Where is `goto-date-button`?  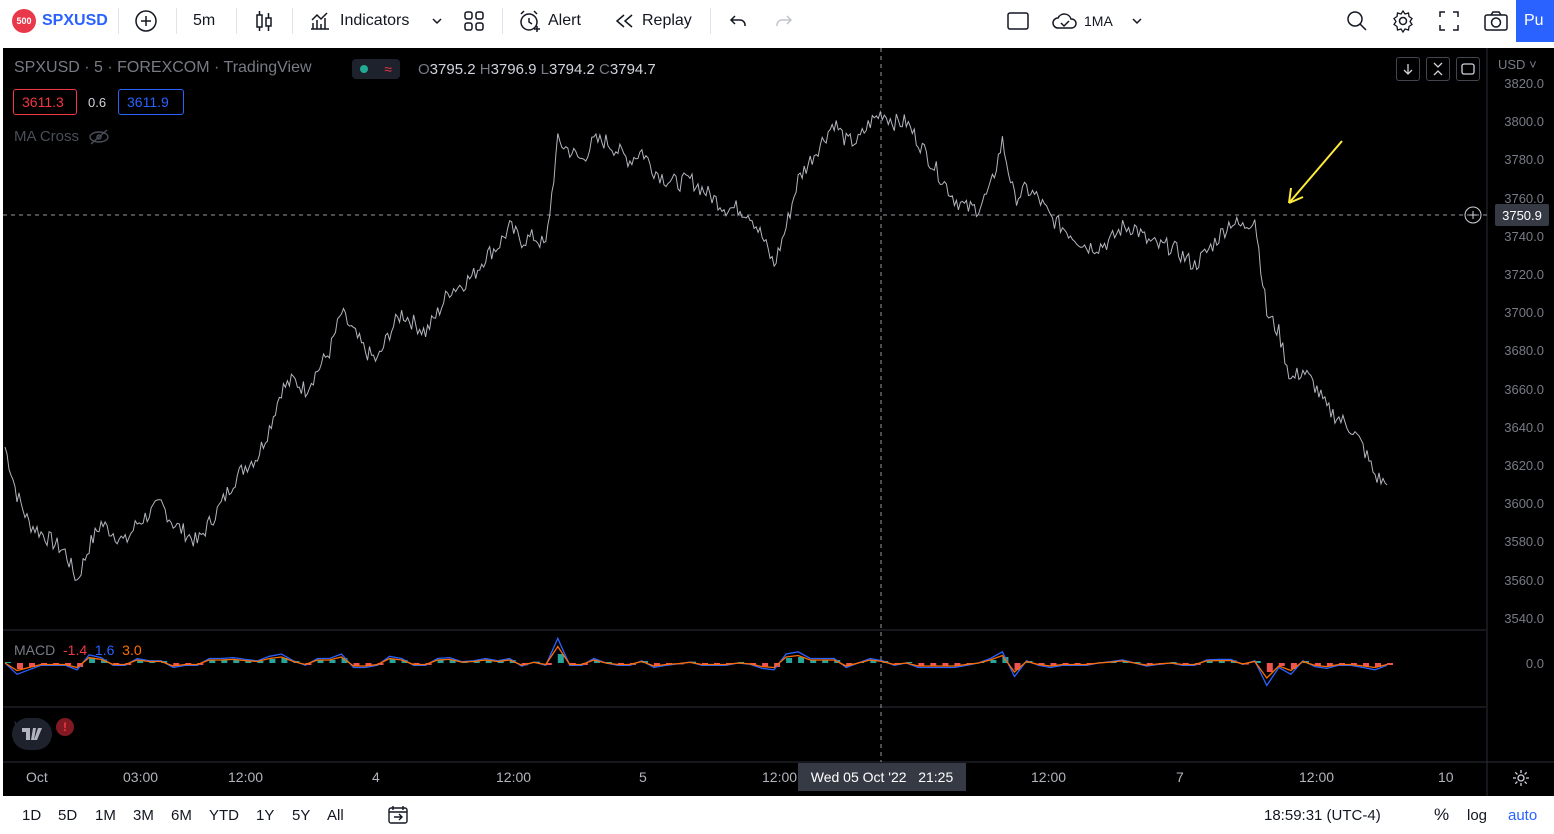 goto-date-button is located at coordinates (398, 815).